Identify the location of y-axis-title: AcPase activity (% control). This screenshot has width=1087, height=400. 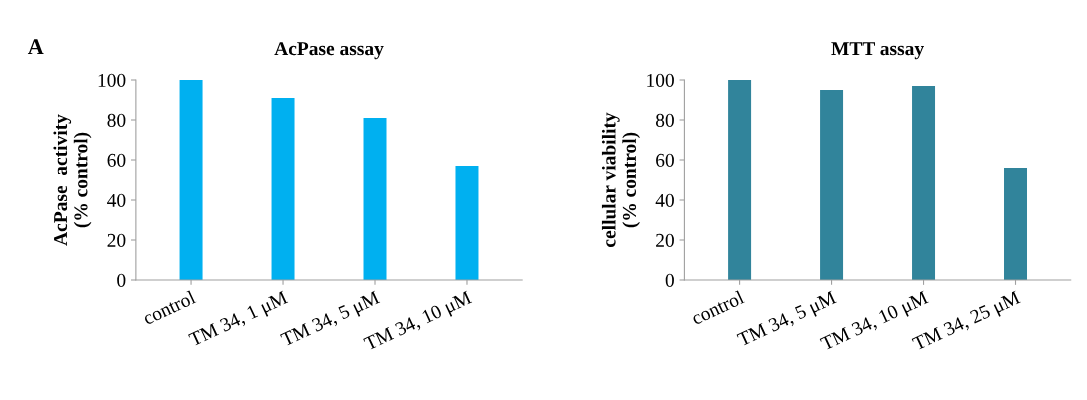
(72, 180).